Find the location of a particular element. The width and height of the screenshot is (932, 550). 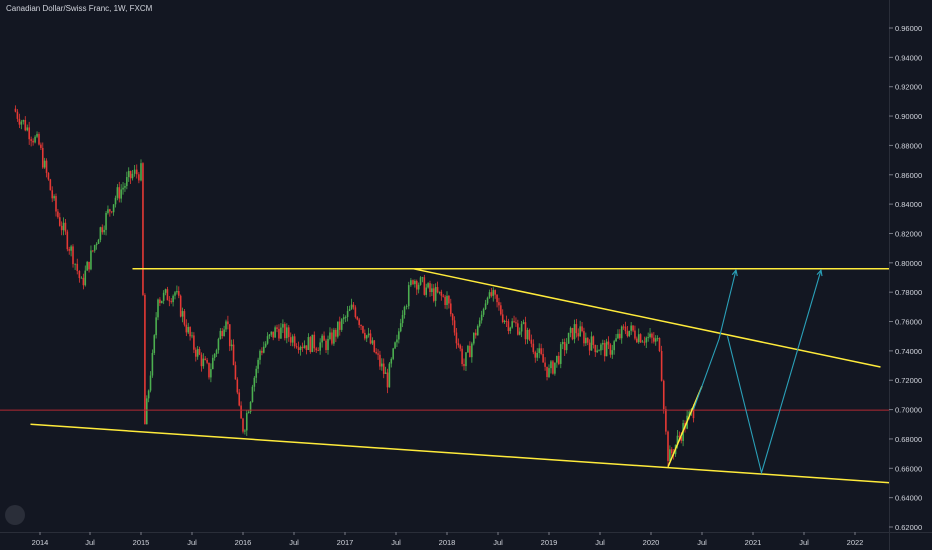

y-tick-label: 0.78000 is located at coordinates (908, 292).